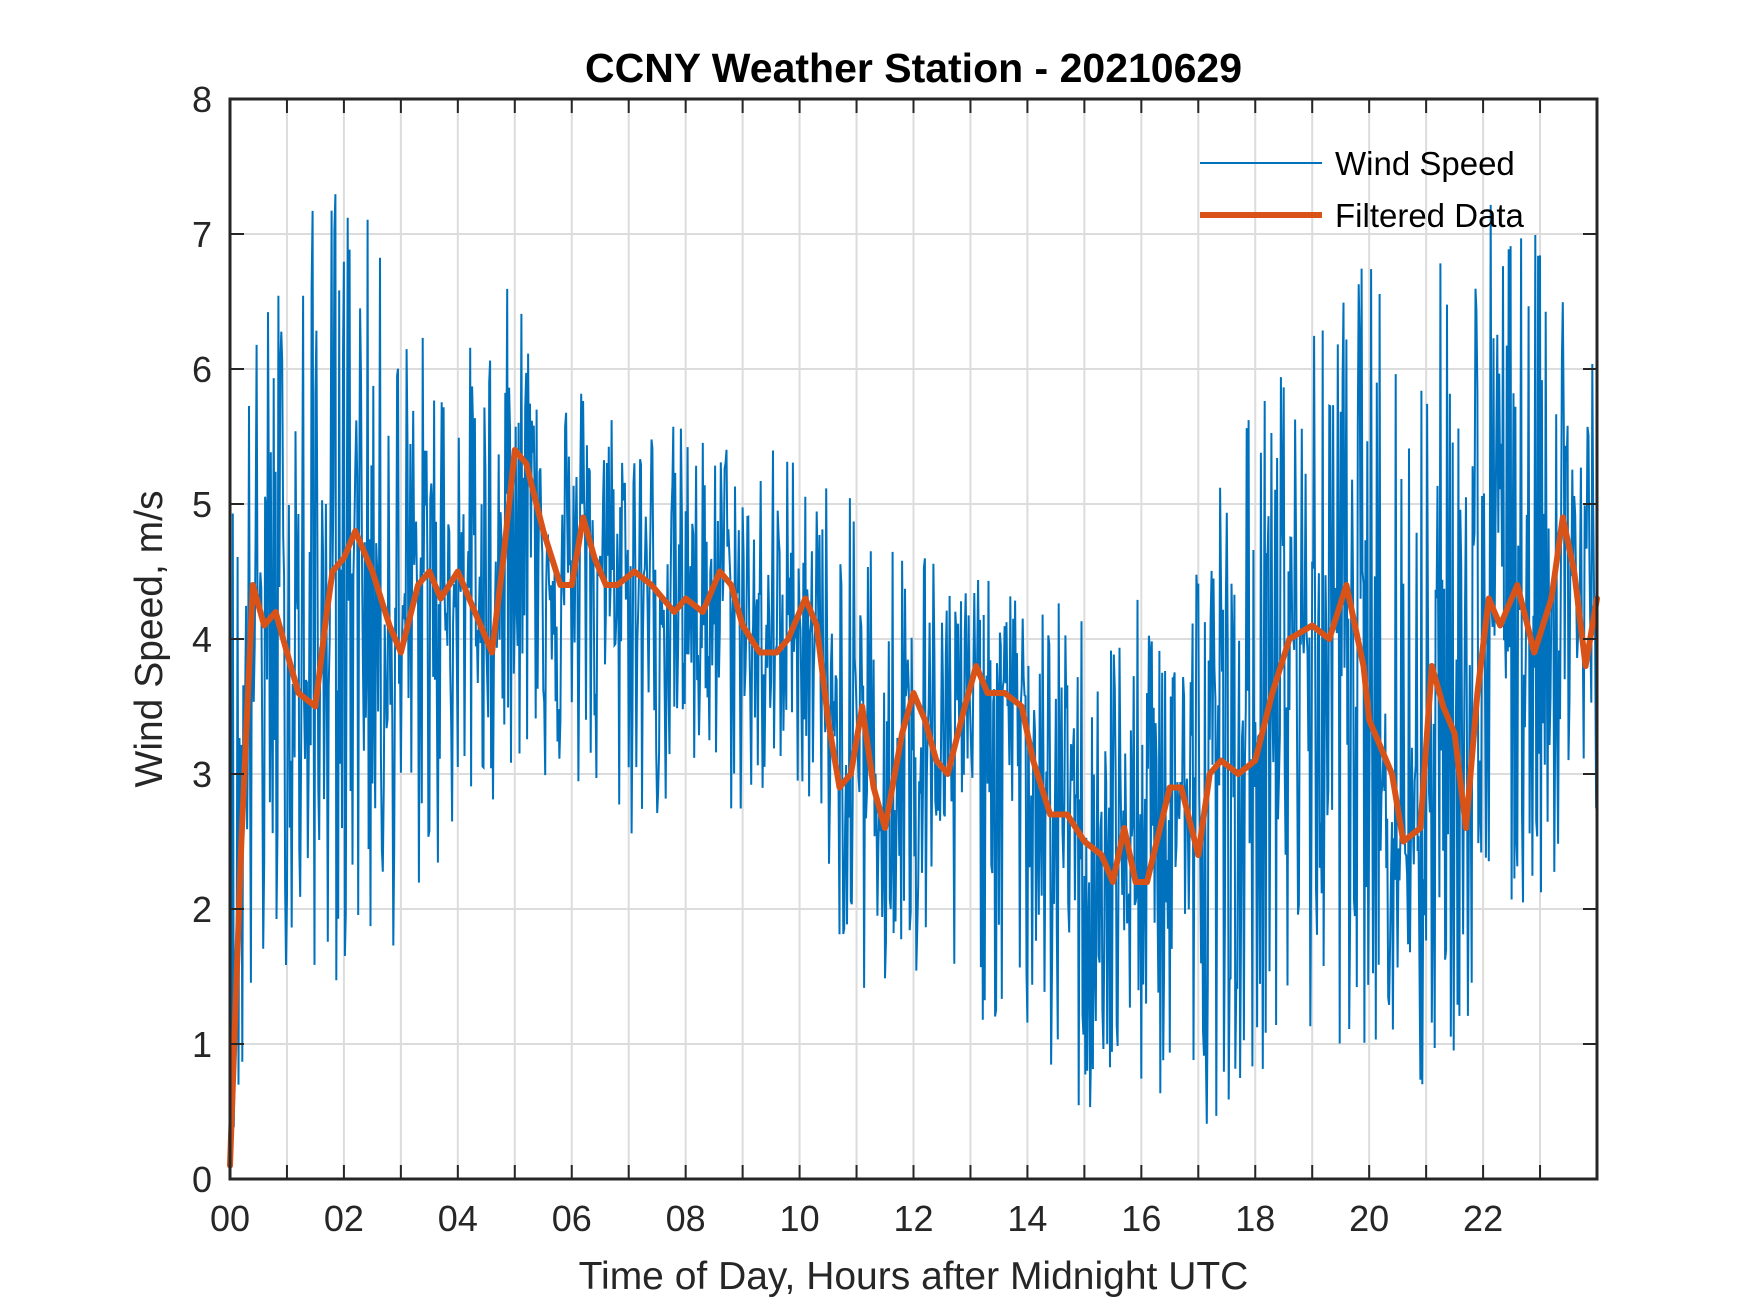 The width and height of the screenshot is (1750, 1313). Describe the element at coordinates (1255, 1218) in the screenshot. I see `x-tick-label: 18` at that location.